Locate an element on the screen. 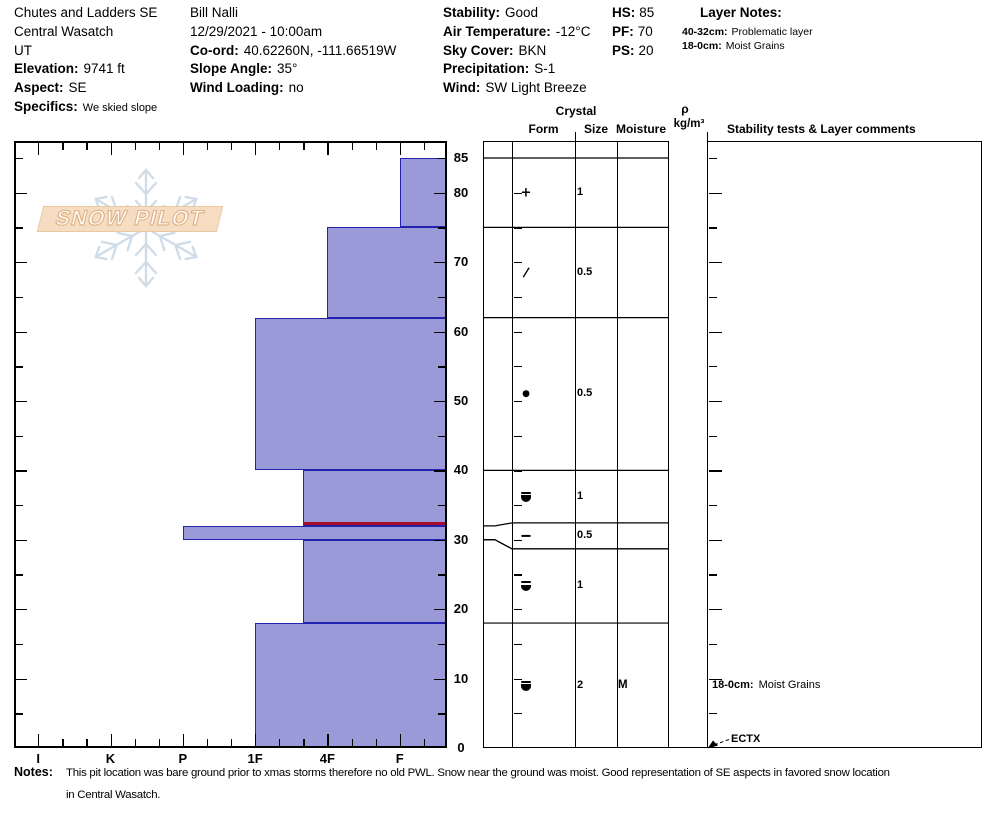 This screenshot has height=840, width=994. ps-value: 20 is located at coordinates (646, 50).